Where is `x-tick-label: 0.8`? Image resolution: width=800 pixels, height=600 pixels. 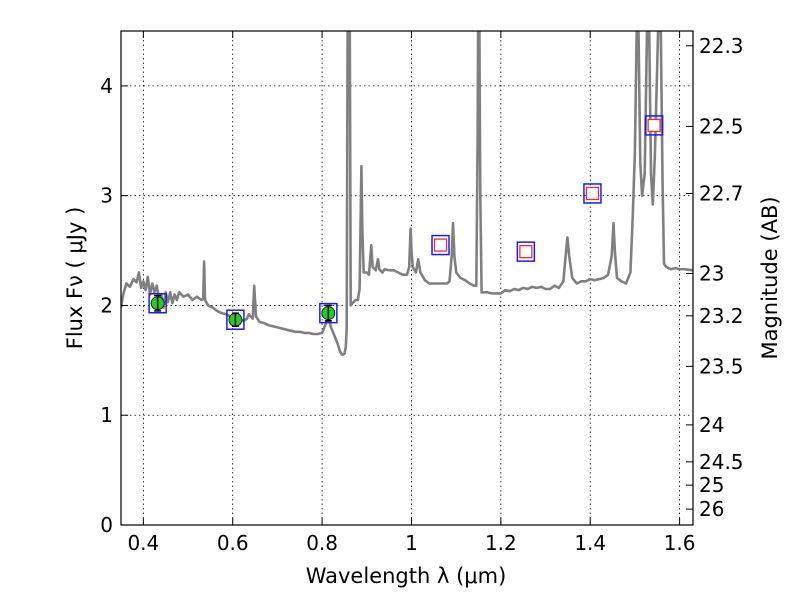 x-tick-label: 0.8 is located at coordinates (322, 543).